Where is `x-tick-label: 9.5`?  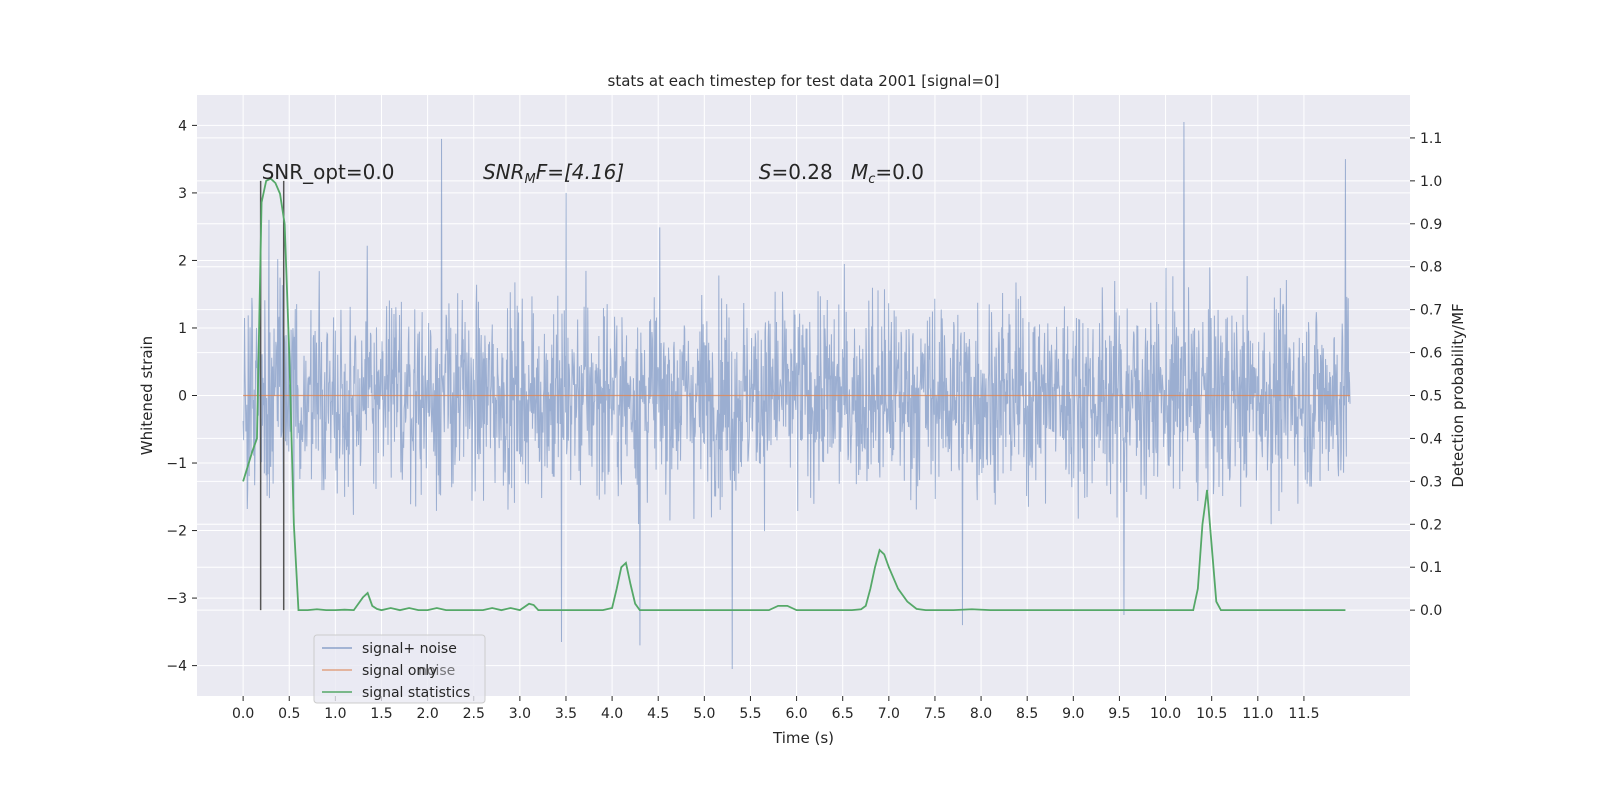 x-tick-label: 9.5 is located at coordinates (1119, 714).